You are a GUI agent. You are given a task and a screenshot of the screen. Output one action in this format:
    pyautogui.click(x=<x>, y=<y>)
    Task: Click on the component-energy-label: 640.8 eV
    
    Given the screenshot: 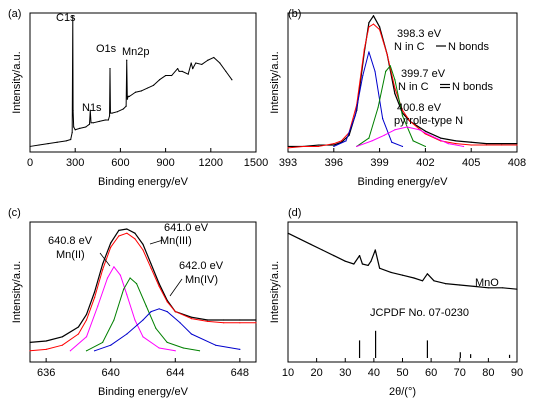 What is the action you would take?
    pyautogui.click(x=70, y=241)
    